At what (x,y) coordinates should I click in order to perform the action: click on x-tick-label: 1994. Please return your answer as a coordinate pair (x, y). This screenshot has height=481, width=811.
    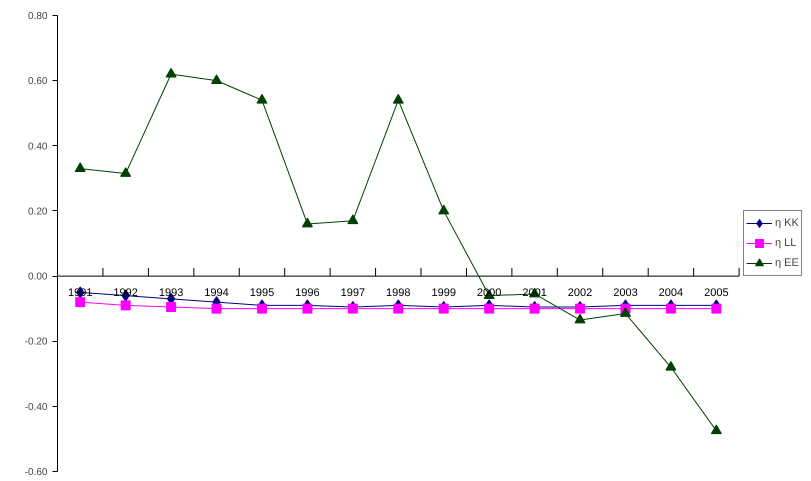
    Looking at the image, I should click on (216, 293).